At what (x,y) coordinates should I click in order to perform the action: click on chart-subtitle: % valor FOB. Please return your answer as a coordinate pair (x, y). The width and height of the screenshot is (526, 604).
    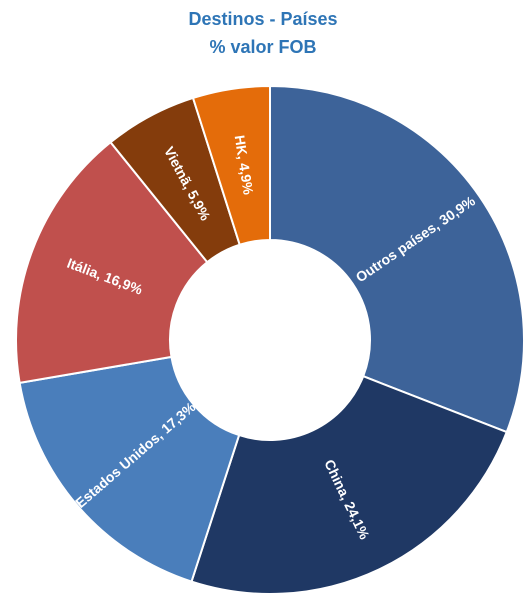
    Looking at the image, I should click on (262, 47).